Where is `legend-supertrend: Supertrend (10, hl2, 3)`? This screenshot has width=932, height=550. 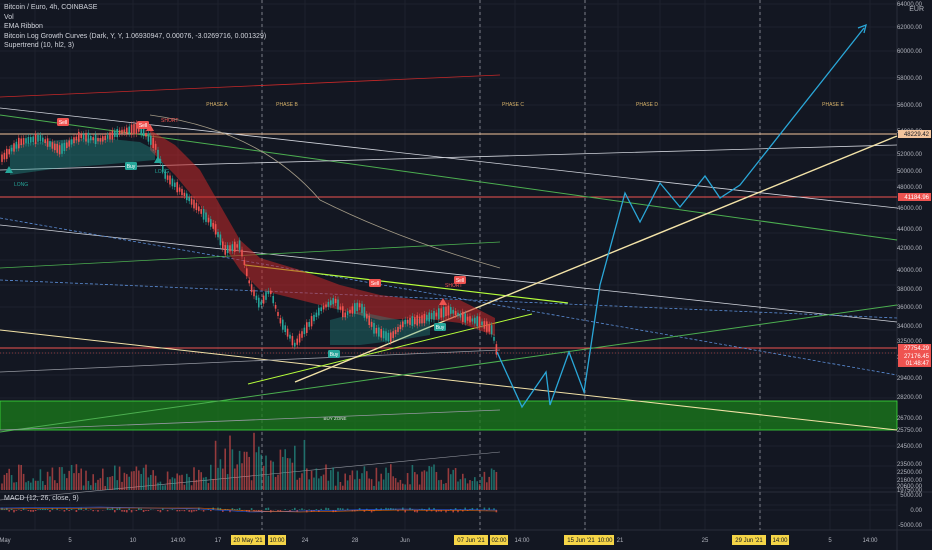 legend-supertrend: Supertrend (10, hl2, 3) is located at coordinates (39, 46).